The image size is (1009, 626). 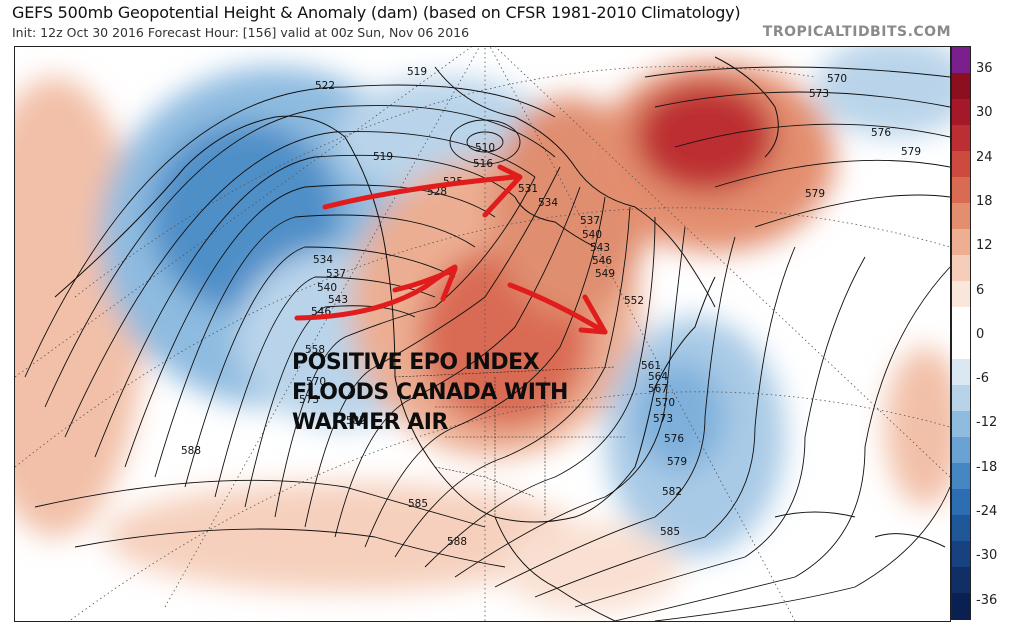 What do you see at coordinates (984, 113) in the screenshot?
I see `colorbar-tick-label: 30` at bounding box center [984, 113].